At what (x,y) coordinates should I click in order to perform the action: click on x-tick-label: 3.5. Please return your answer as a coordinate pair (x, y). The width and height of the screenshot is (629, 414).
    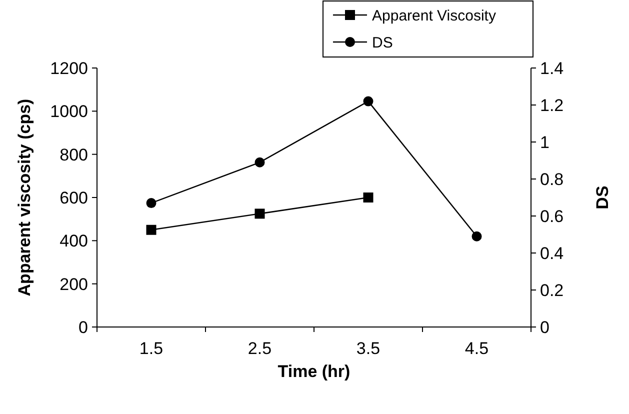
    Looking at the image, I should click on (368, 348).